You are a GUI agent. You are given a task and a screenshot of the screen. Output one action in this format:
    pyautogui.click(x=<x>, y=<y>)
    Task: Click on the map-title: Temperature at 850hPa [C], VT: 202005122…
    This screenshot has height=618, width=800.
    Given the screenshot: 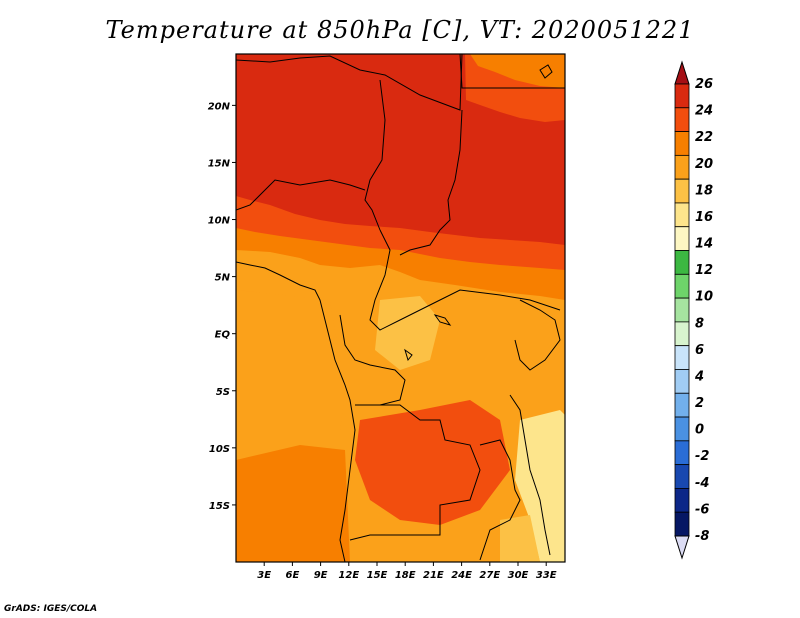 What is the action you would take?
    pyautogui.click(x=400, y=30)
    